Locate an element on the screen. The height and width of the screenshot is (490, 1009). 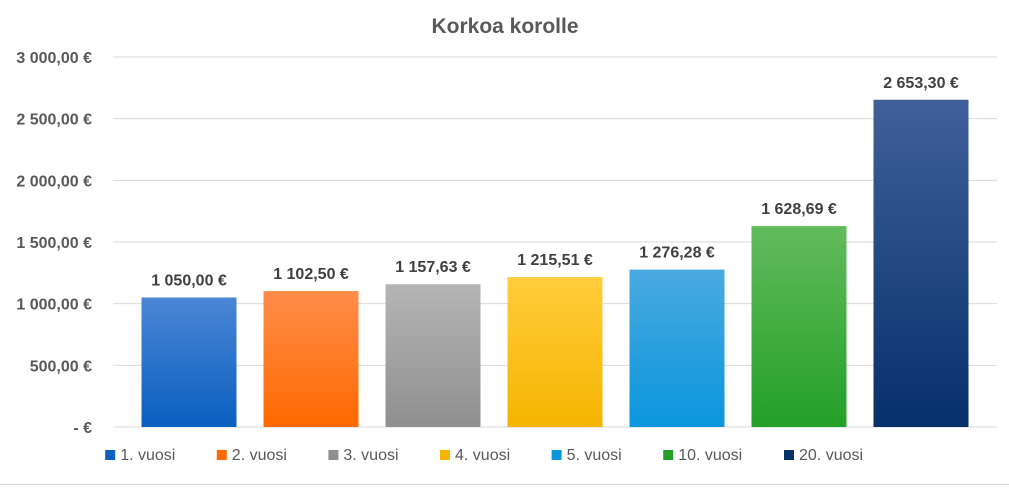
data-label: 1 157,63 € is located at coordinates (433, 267).